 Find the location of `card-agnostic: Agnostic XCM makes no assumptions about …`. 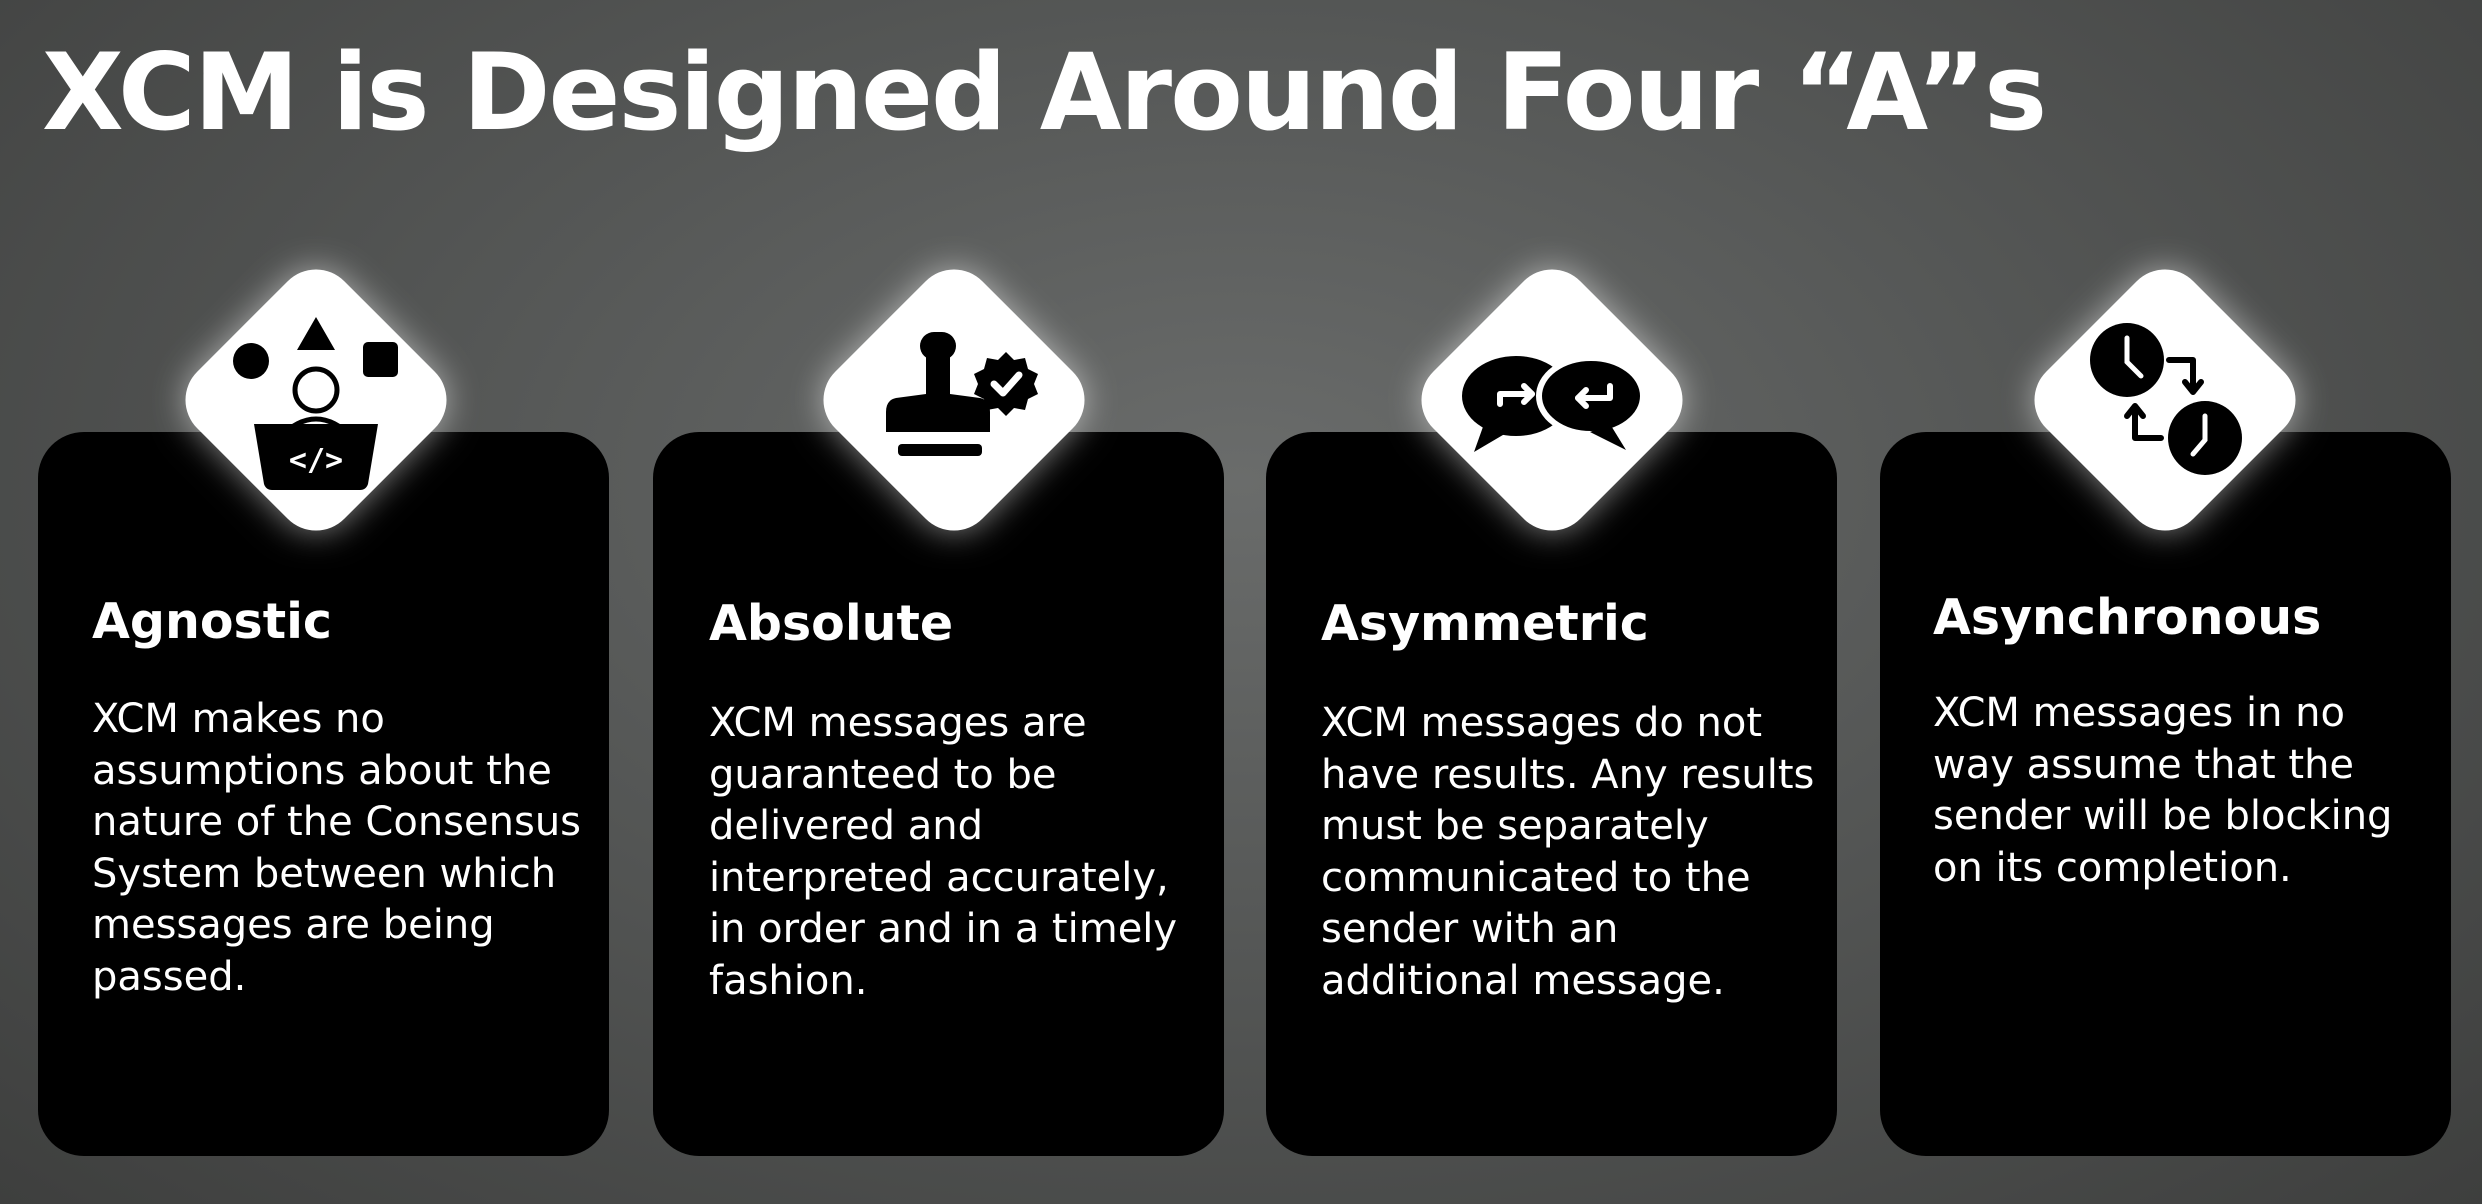

card-agnostic: Agnostic XCM makes no assumptions about … is located at coordinates (323, 794).